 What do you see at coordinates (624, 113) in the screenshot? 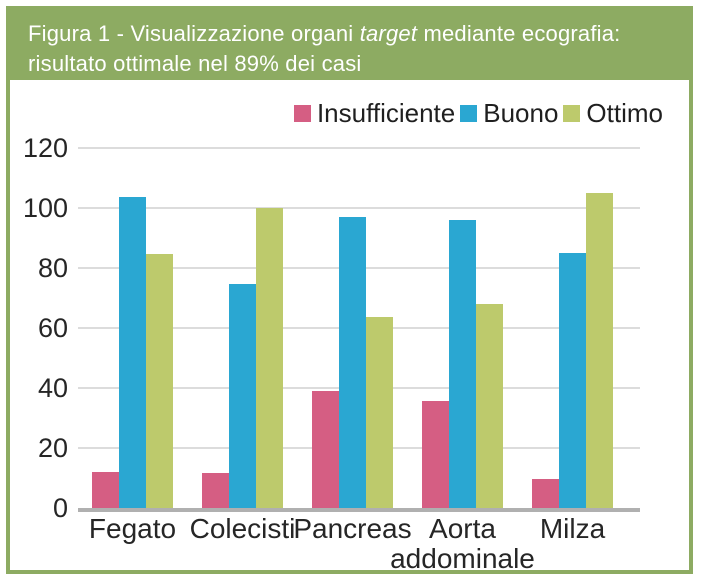
I see `legend-label: Ottimo` at bounding box center [624, 113].